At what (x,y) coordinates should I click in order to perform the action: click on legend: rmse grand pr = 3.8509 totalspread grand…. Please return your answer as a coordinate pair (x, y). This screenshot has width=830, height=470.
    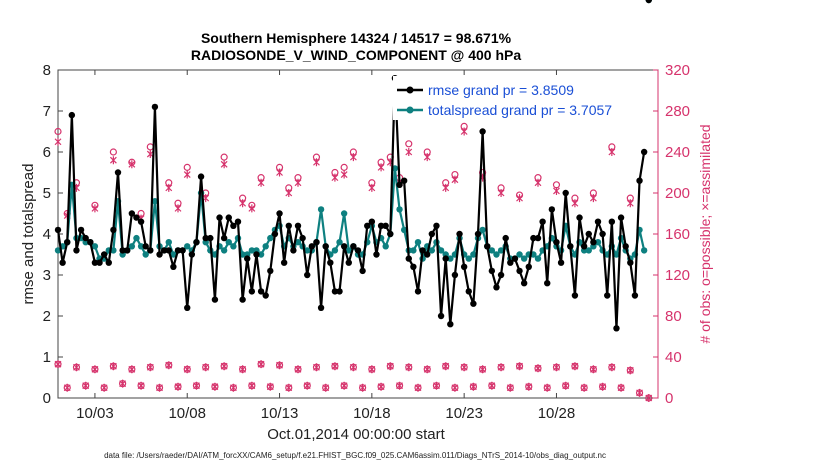
    Looking at the image, I should click on (502, 98).